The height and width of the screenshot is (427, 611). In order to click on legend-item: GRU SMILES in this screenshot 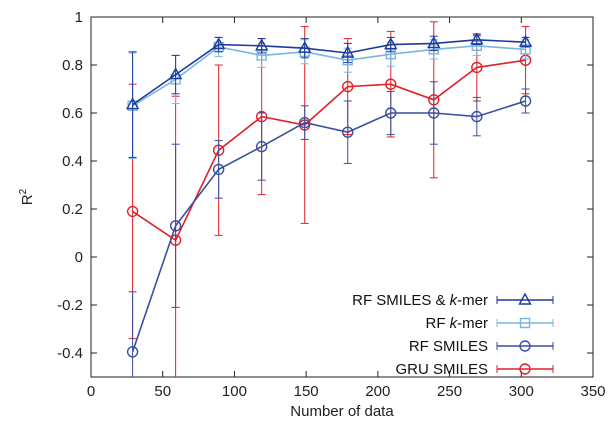, I will do `click(474, 369)`.